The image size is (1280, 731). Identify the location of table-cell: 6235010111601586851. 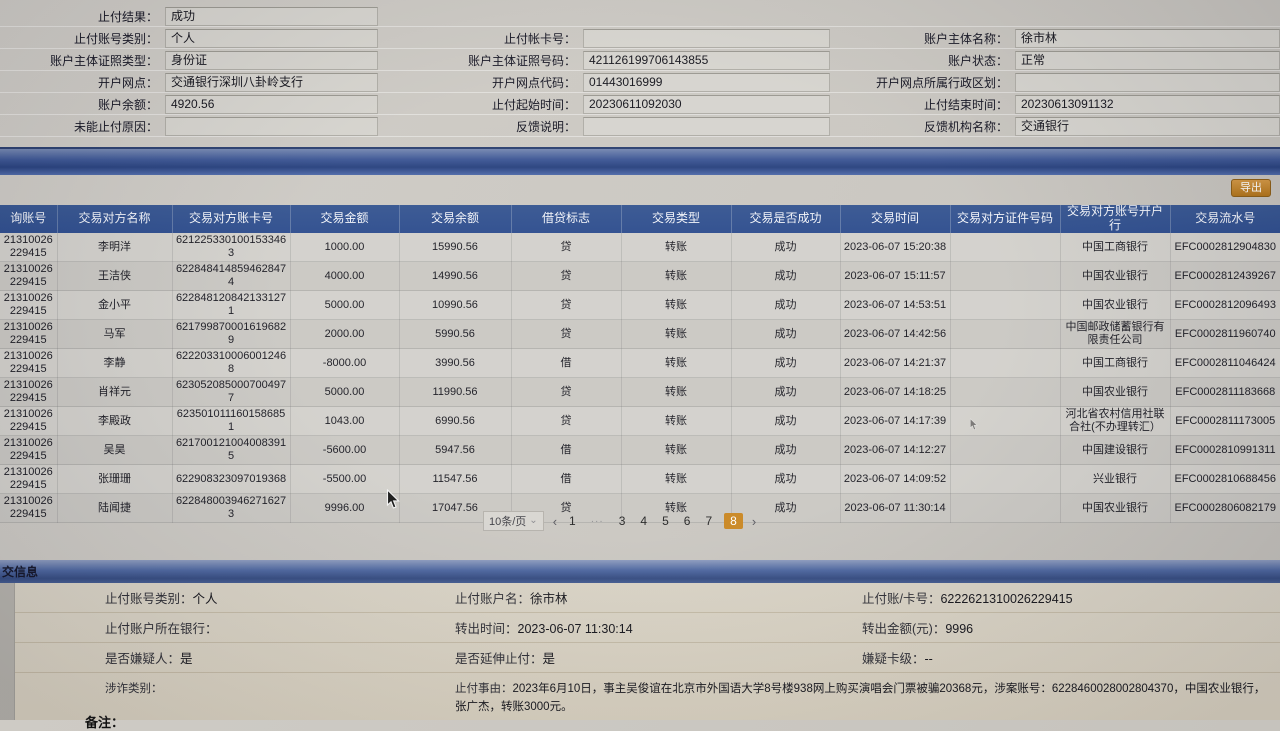
(231, 421).